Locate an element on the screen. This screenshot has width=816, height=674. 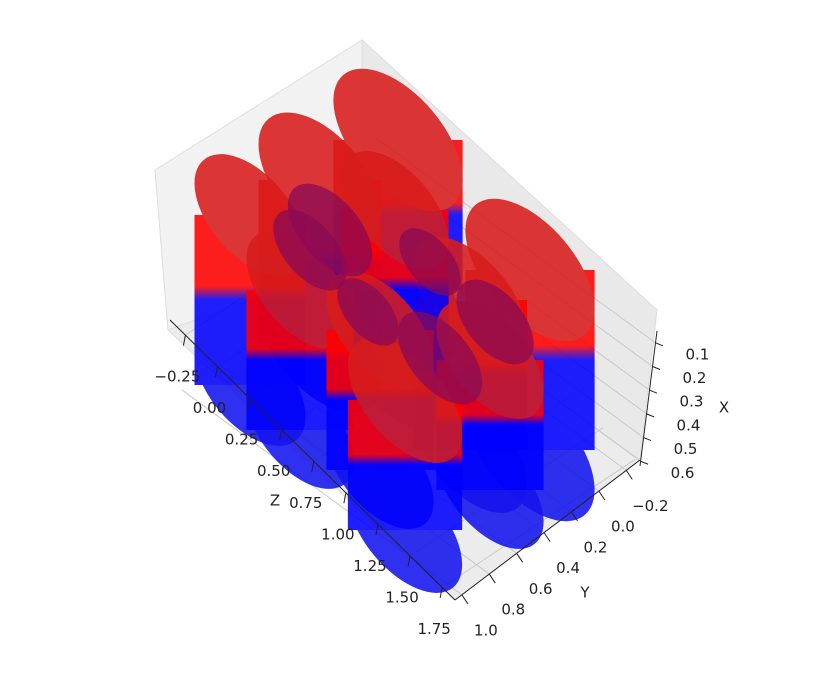
z-tick-label: 1.50 is located at coordinates (401, 597).